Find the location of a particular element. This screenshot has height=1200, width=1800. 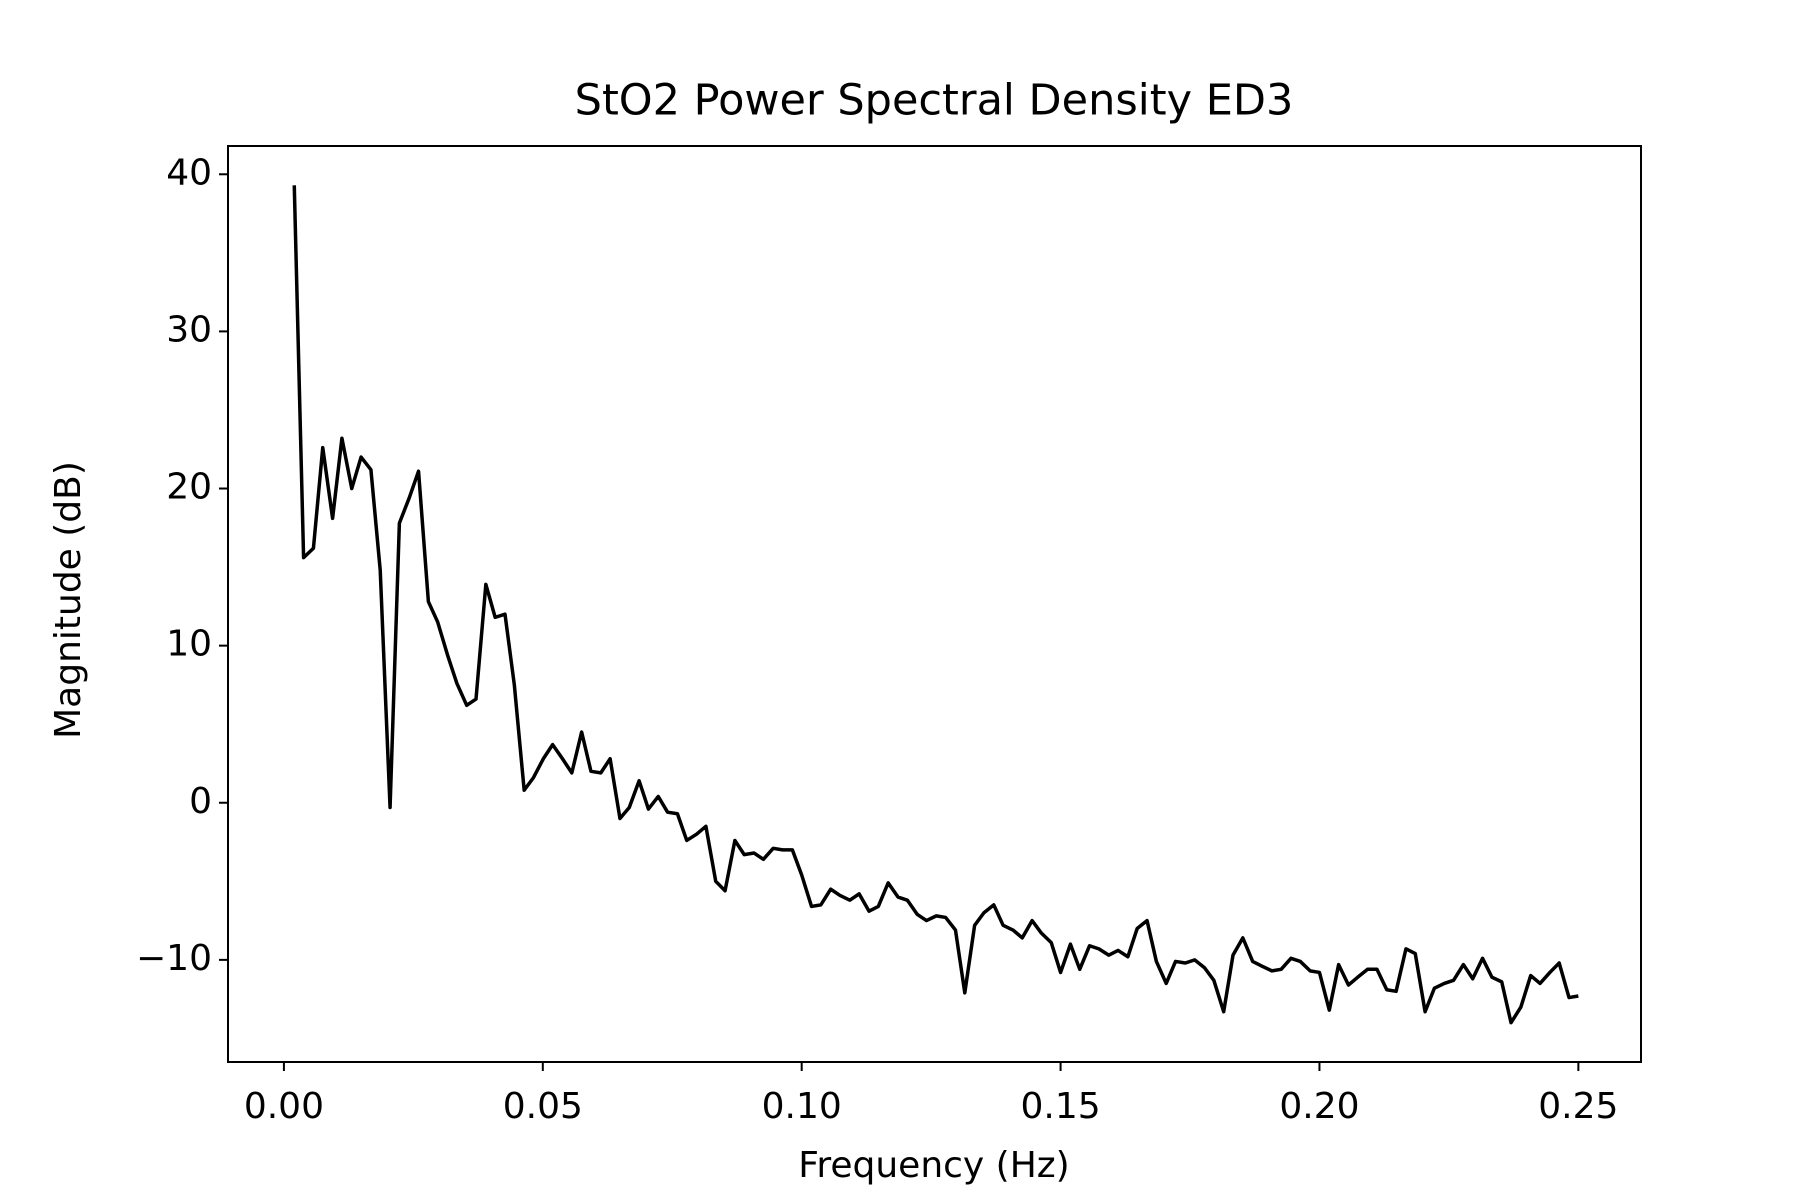

x-tick-label: 0.25 is located at coordinates (1578, 1106).